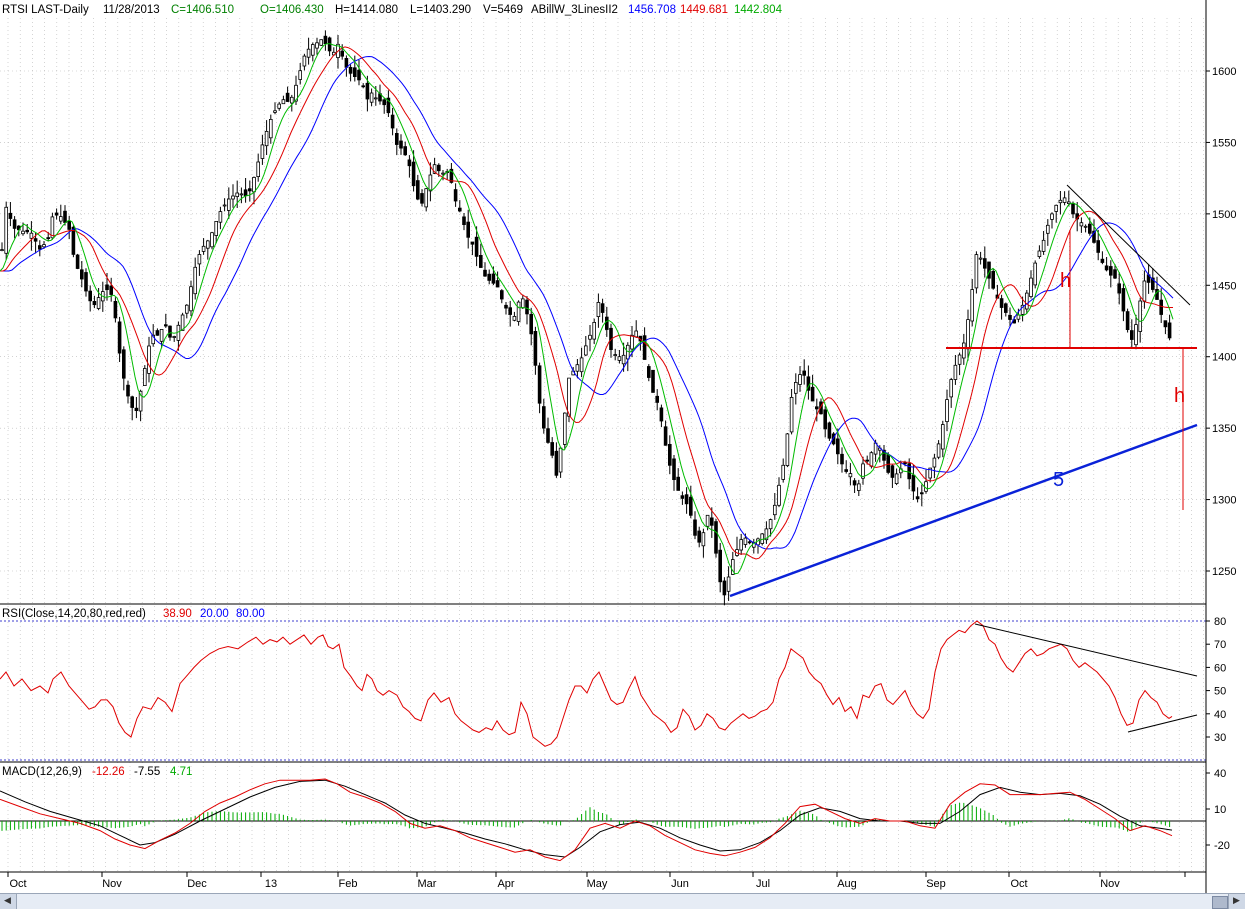 Image resolution: width=1245 pixels, height=909 pixels. I want to click on rsi-upper-trendline, so click(1086, 650).